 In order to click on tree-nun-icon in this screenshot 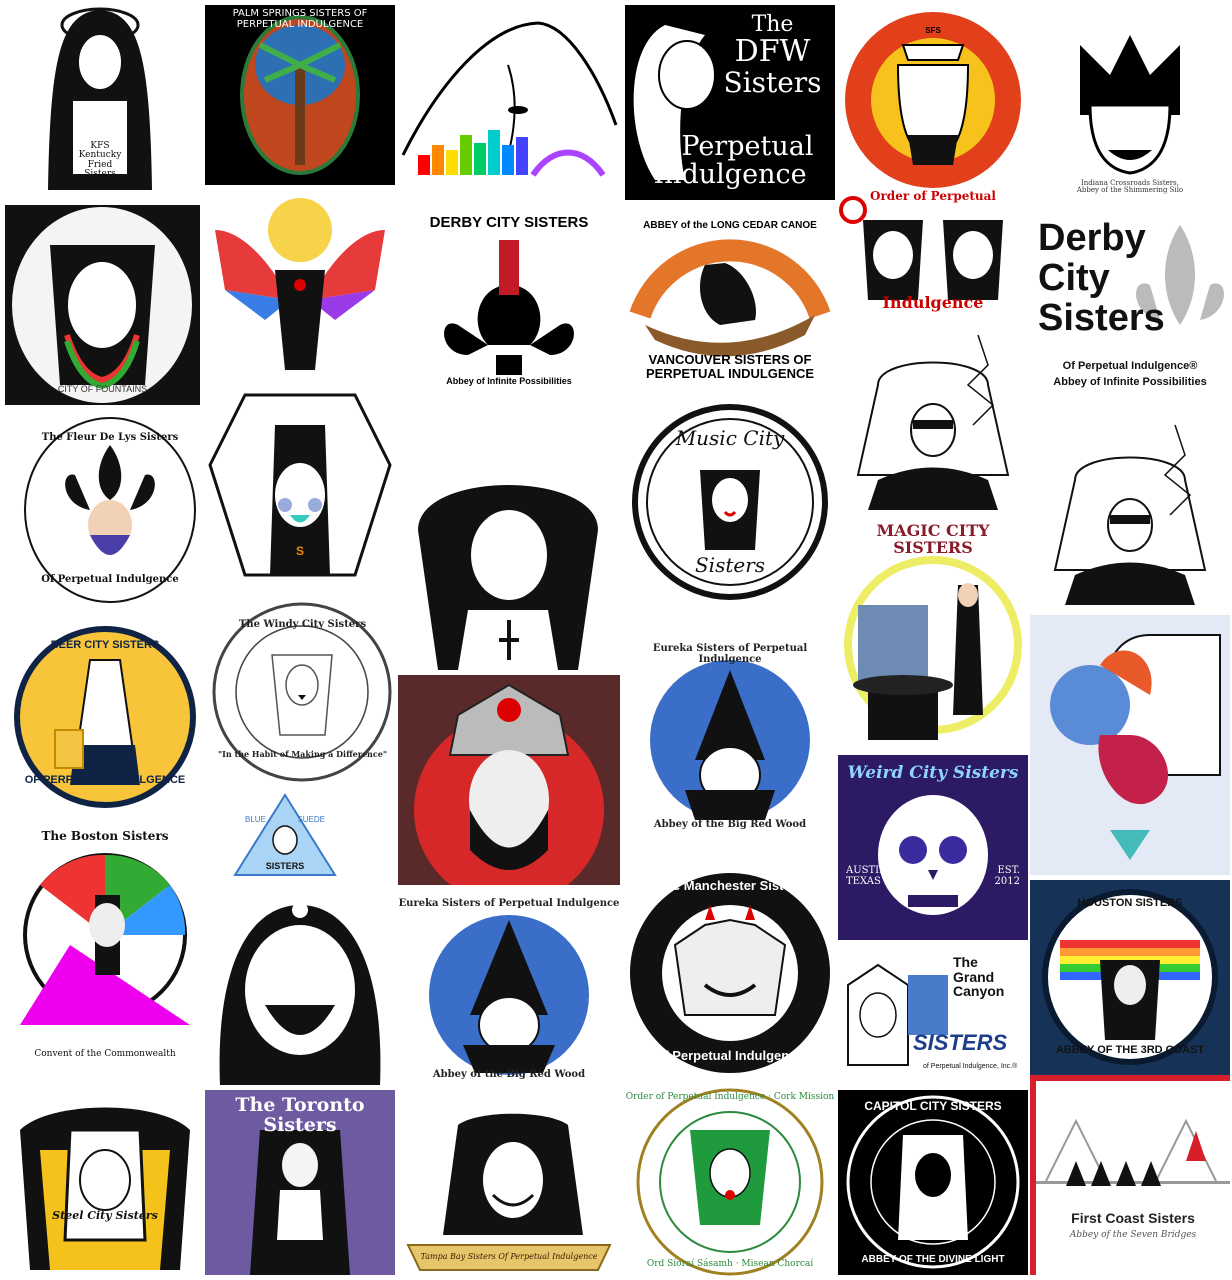, I will do `click(933, 422)`.